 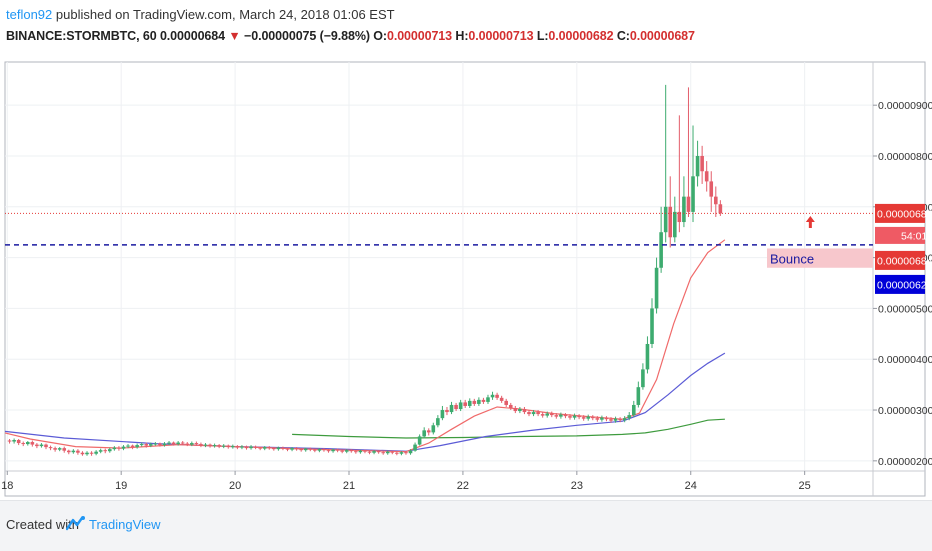 What do you see at coordinates (904, 285) in the screenshot?
I see `level-price-tag-text: 0.00000628` at bounding box center [904, 285].